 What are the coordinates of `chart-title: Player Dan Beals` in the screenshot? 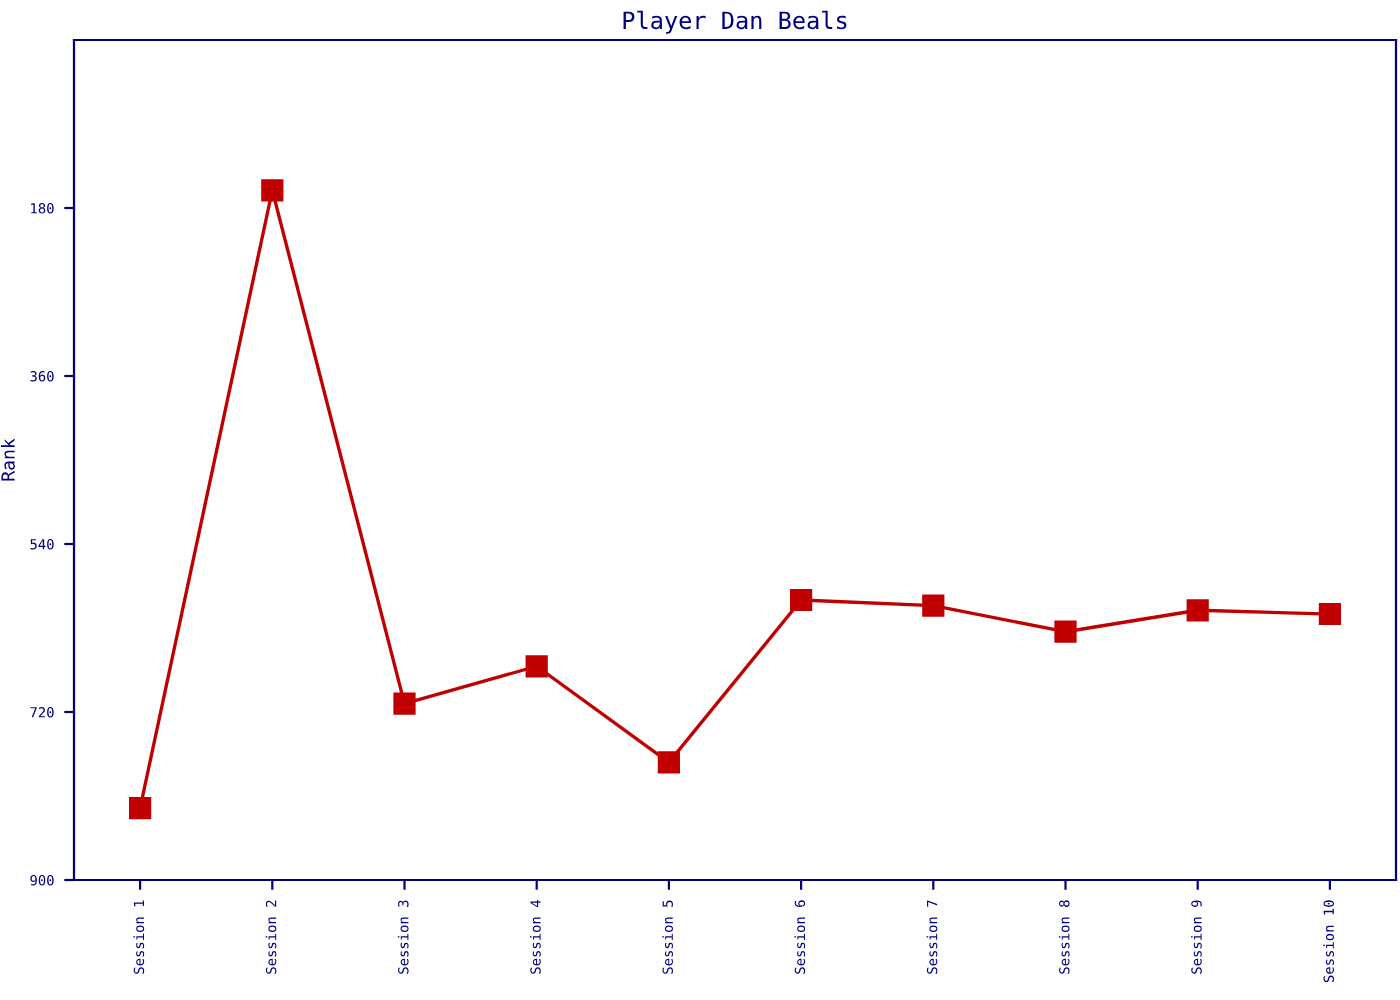 It's located at (735, 22).